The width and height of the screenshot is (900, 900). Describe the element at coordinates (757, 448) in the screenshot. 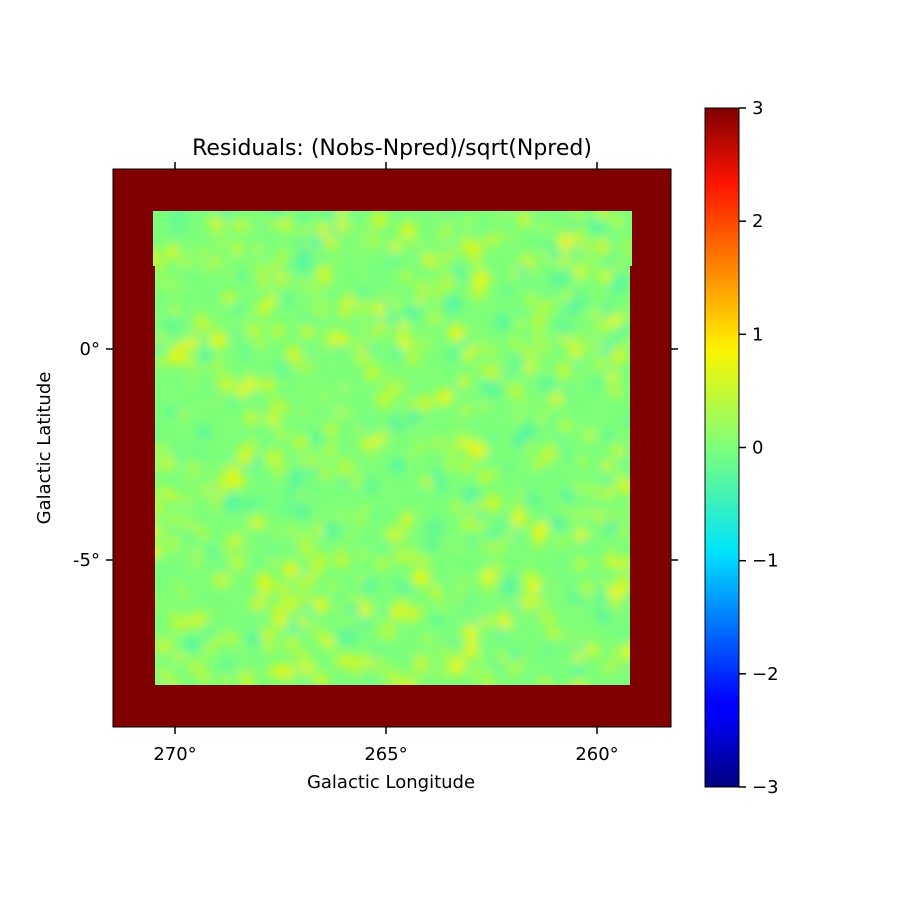

I see `colorbar-tick-label: 0` at that location.